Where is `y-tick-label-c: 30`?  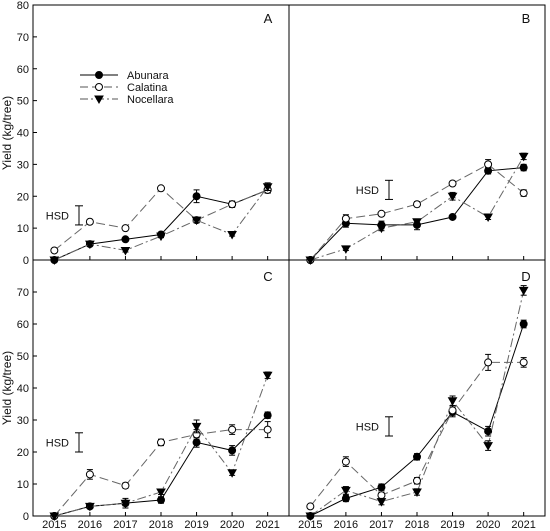
y-tick-label-c: 30 is located at coordinates (23, 421).